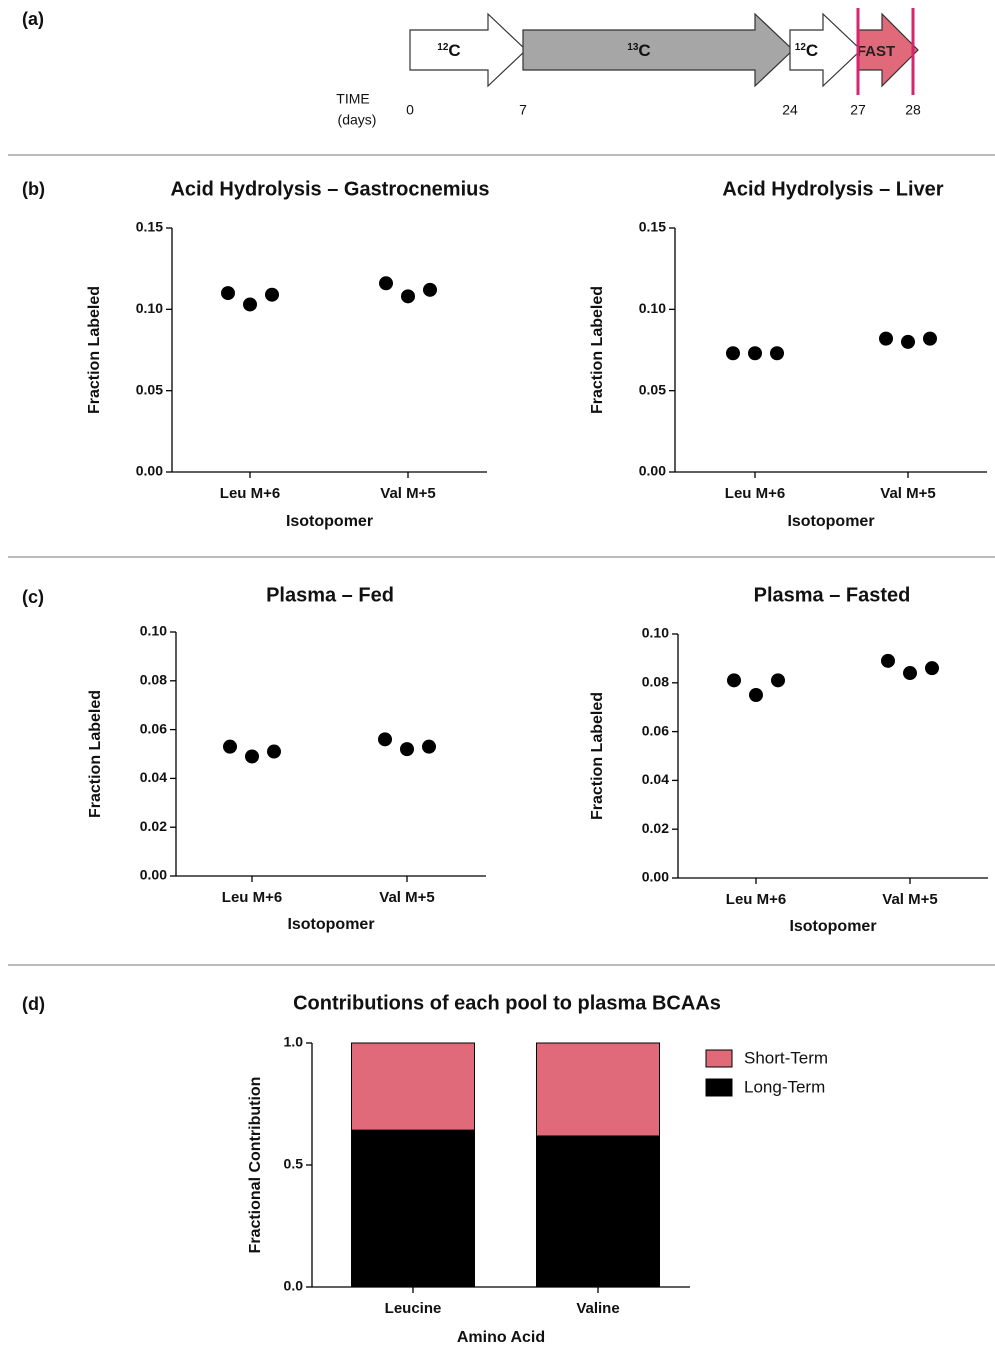 The width and height of the screenshot is (995, 1348). Describe the element at coordinates (294, 1286) in the screenshot. I see `y-tick-label: 0.0` at that location.